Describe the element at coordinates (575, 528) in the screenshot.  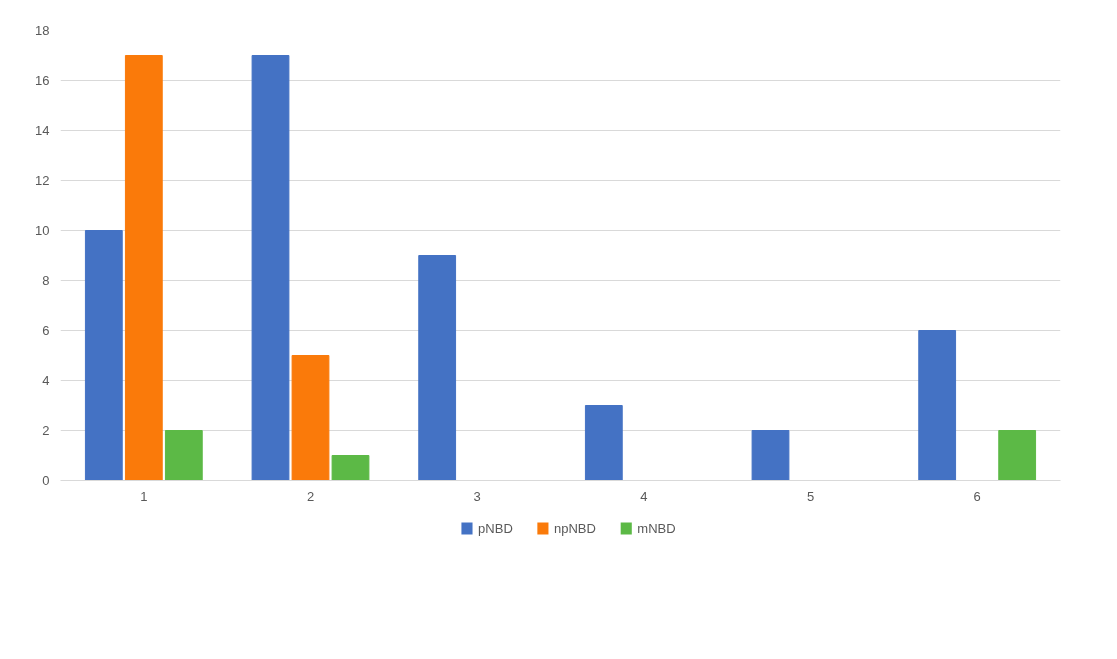
I see `legend-label: npNBD` at that location.